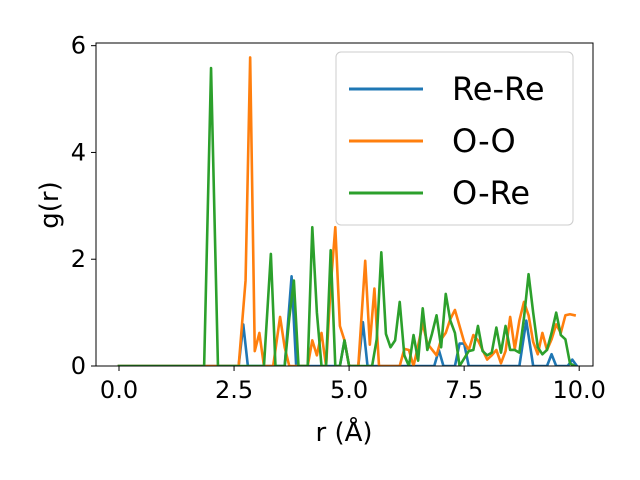 Image resolution: width=640 pixels, height=480 pixels. Describe the element at coordinates (343, 432) in the screenshot. I see `x-axis-label: r (Å)` at that location.